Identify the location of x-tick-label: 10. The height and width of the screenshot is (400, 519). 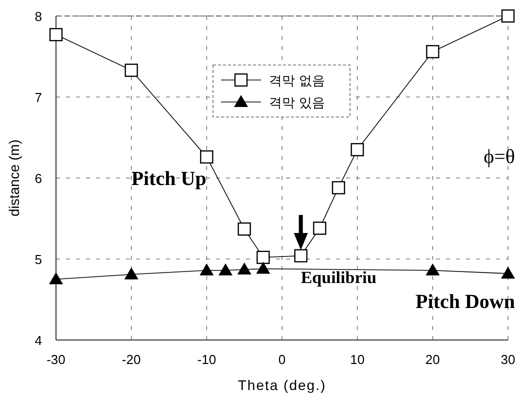
(357, 359).